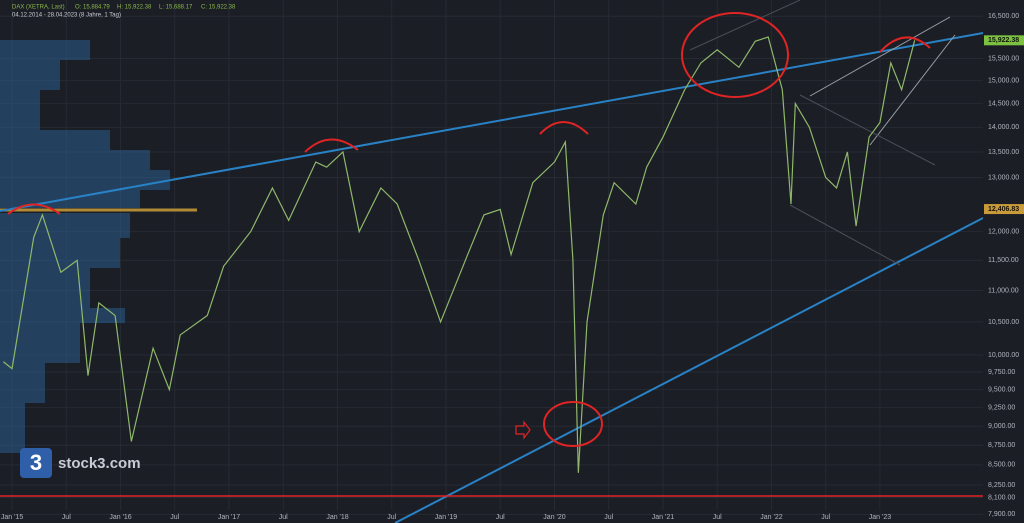 Image resolution: width=1024 pixels, height=523 pixels. I want to click on logo-icon, so click(36, 463).